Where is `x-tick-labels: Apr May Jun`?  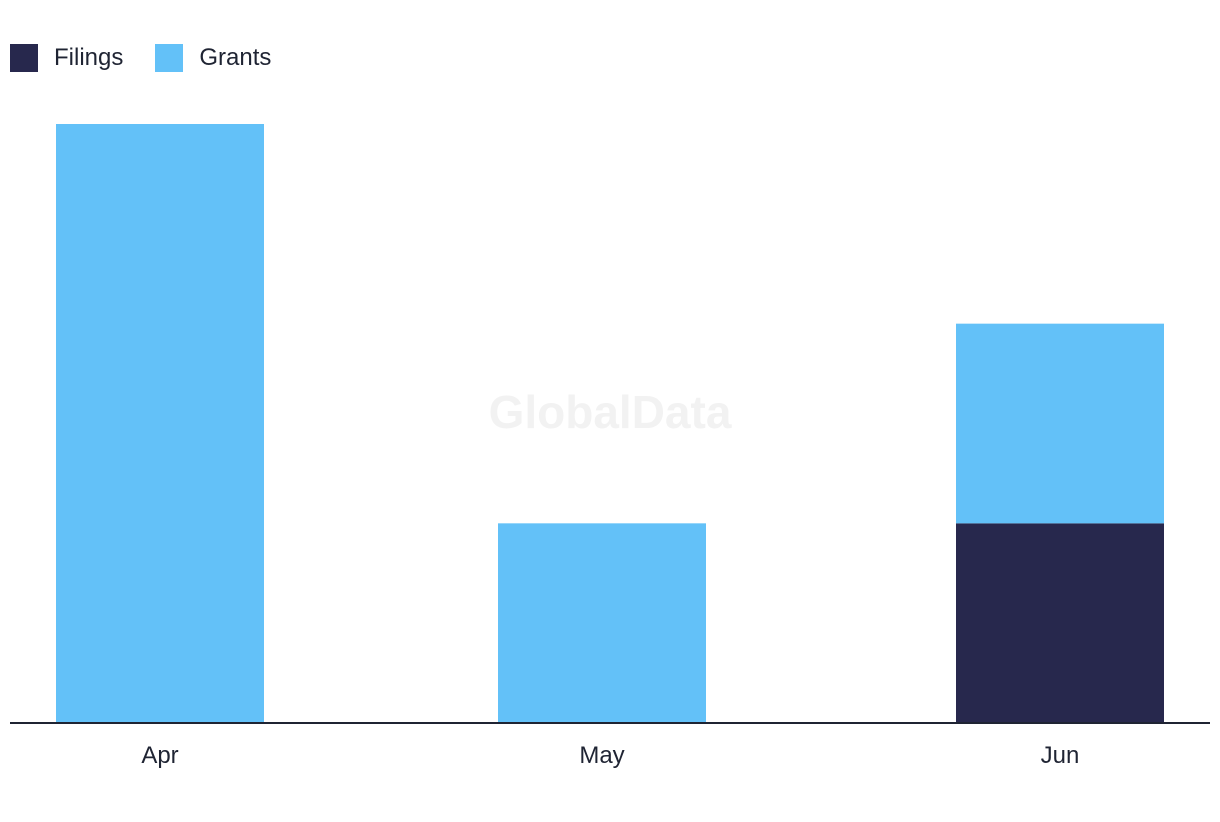
x-tick-labels: Apr May Jun is located at coordinates (610, 755).